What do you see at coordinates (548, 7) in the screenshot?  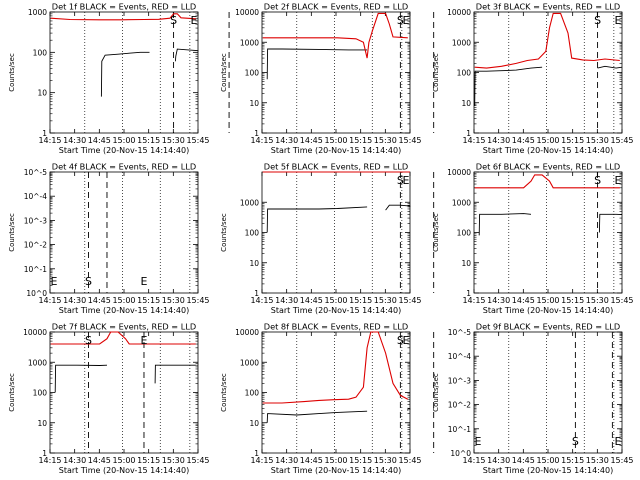 I see `panel-title: Det 3f BLACK = Events, RED = LLD` at bounding box center [548, 7].